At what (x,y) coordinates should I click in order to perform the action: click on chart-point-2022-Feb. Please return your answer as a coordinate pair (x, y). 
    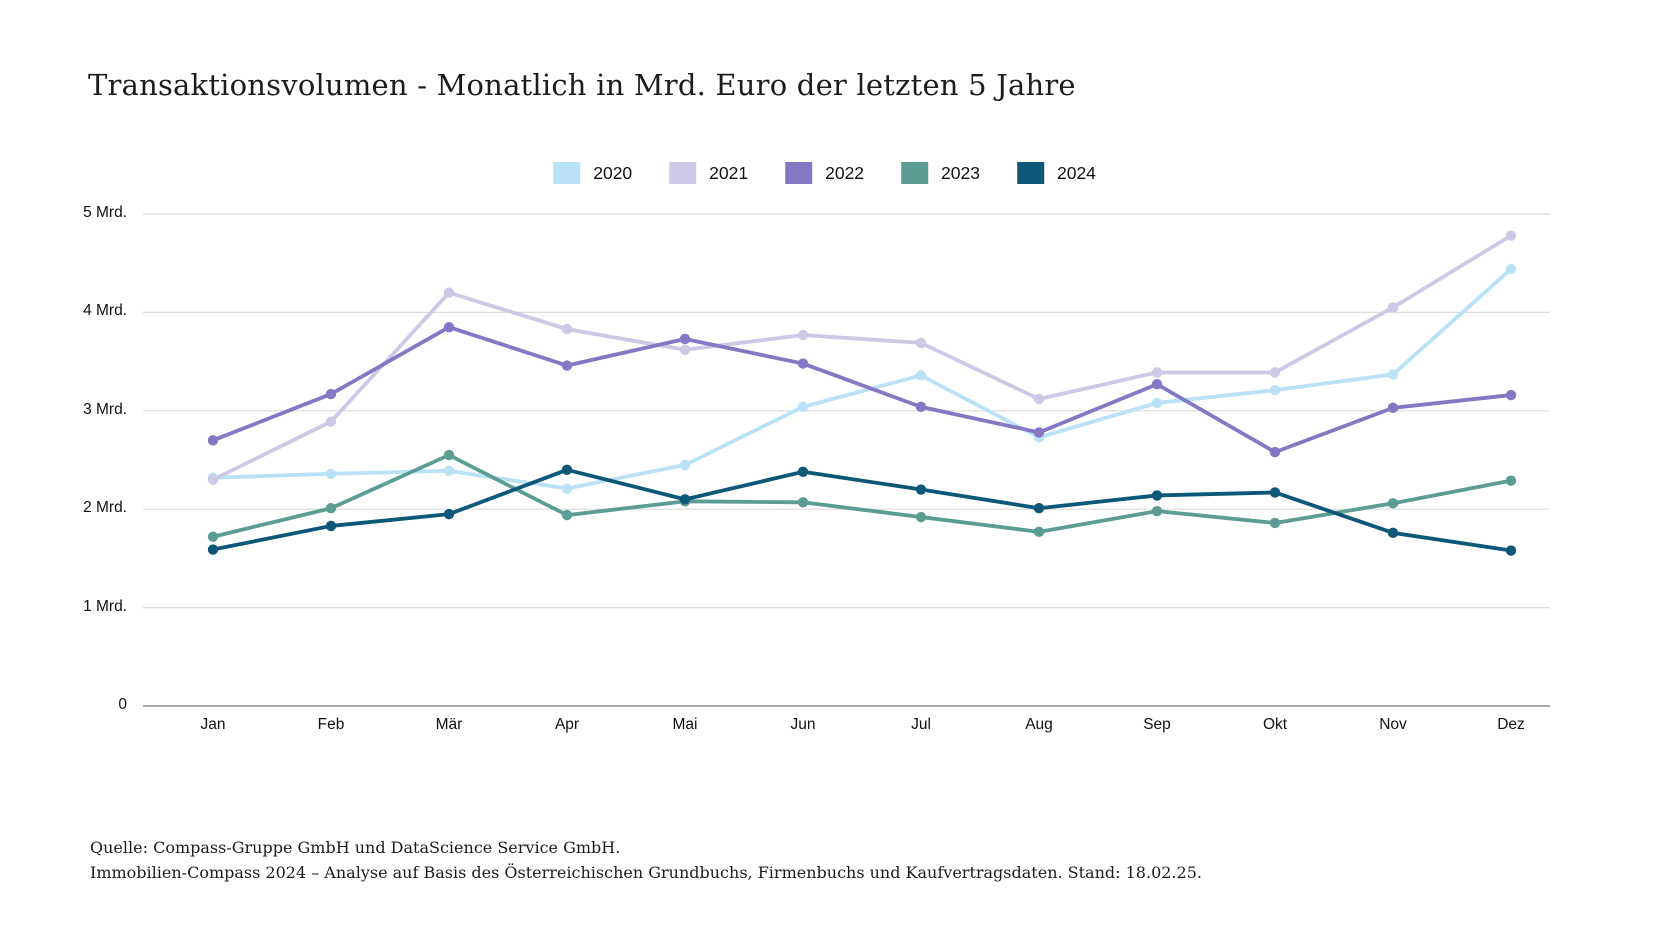
    Looking at the image, I should click on (331, 394).